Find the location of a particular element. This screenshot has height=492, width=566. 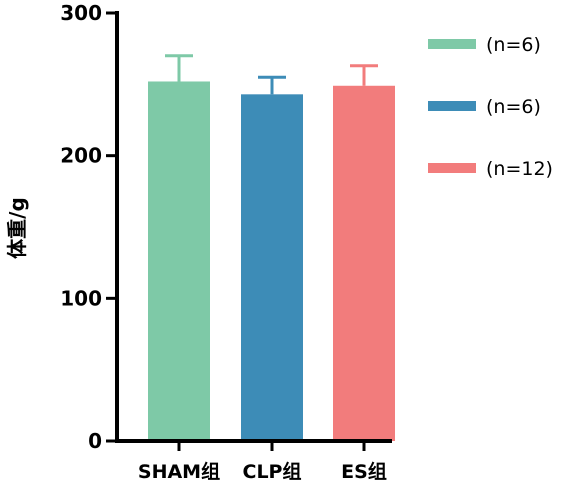

legend: (n=6) (n=6) (n=12) is located at coordinates (490, 107).